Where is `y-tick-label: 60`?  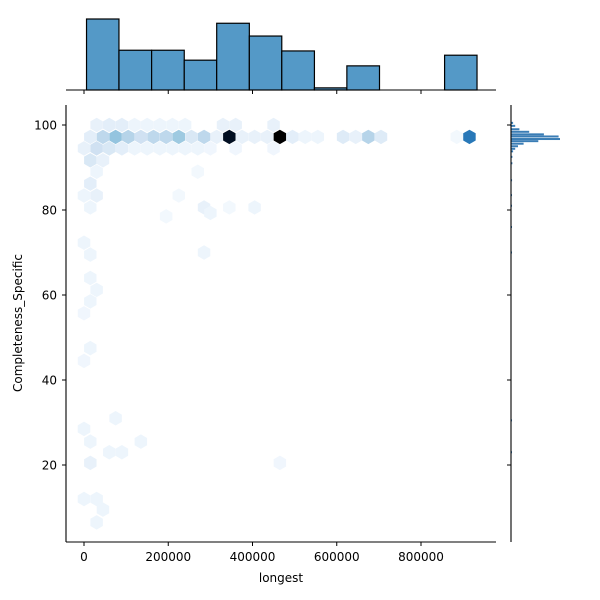 y-tick-label: 60 is located at coordinates (49, 296).